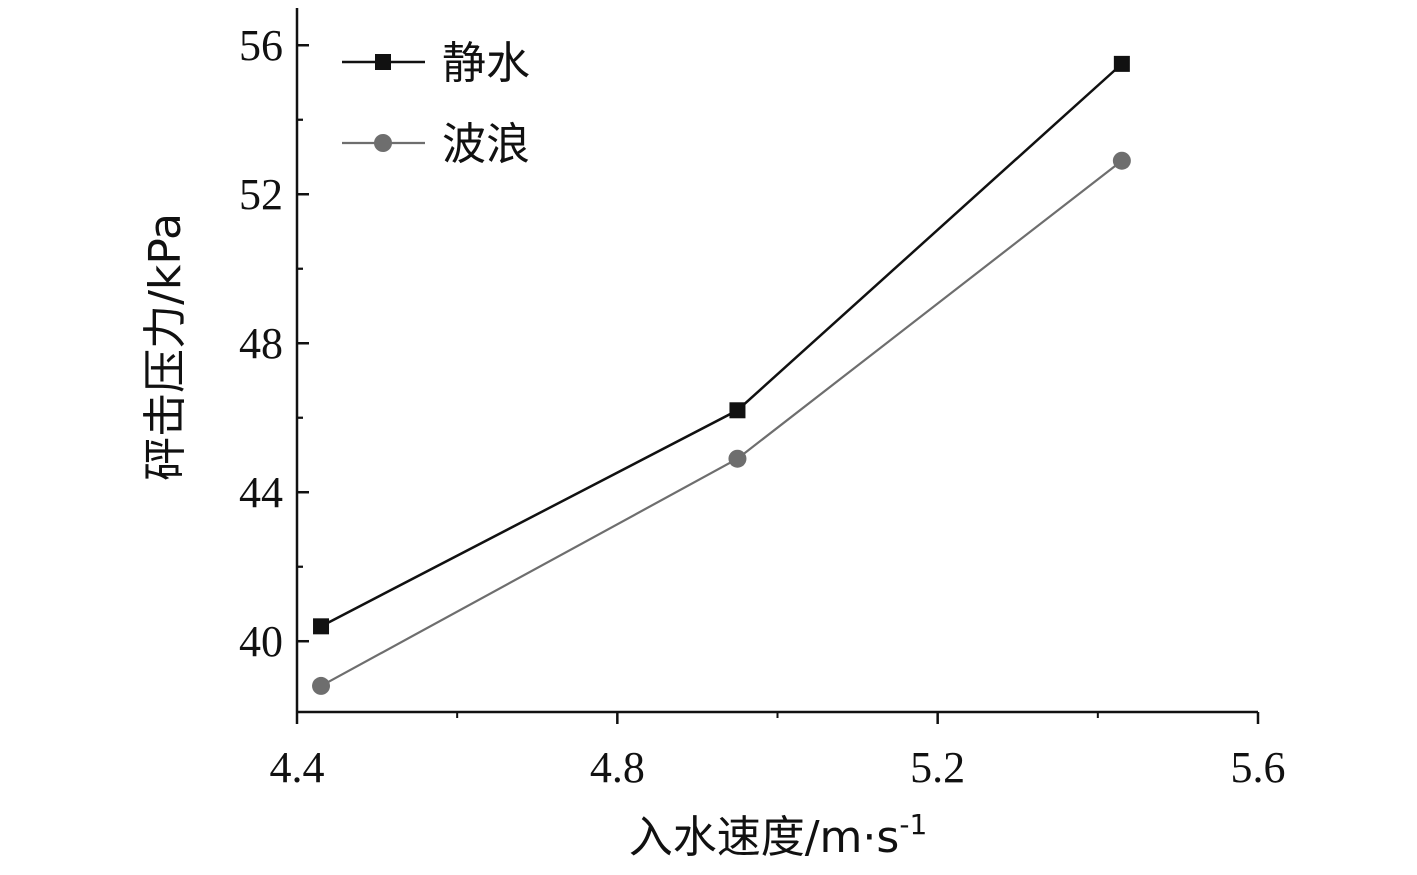 The image size is (1417, 875). I want to click on legend-label: 静水, so click(486, 63).